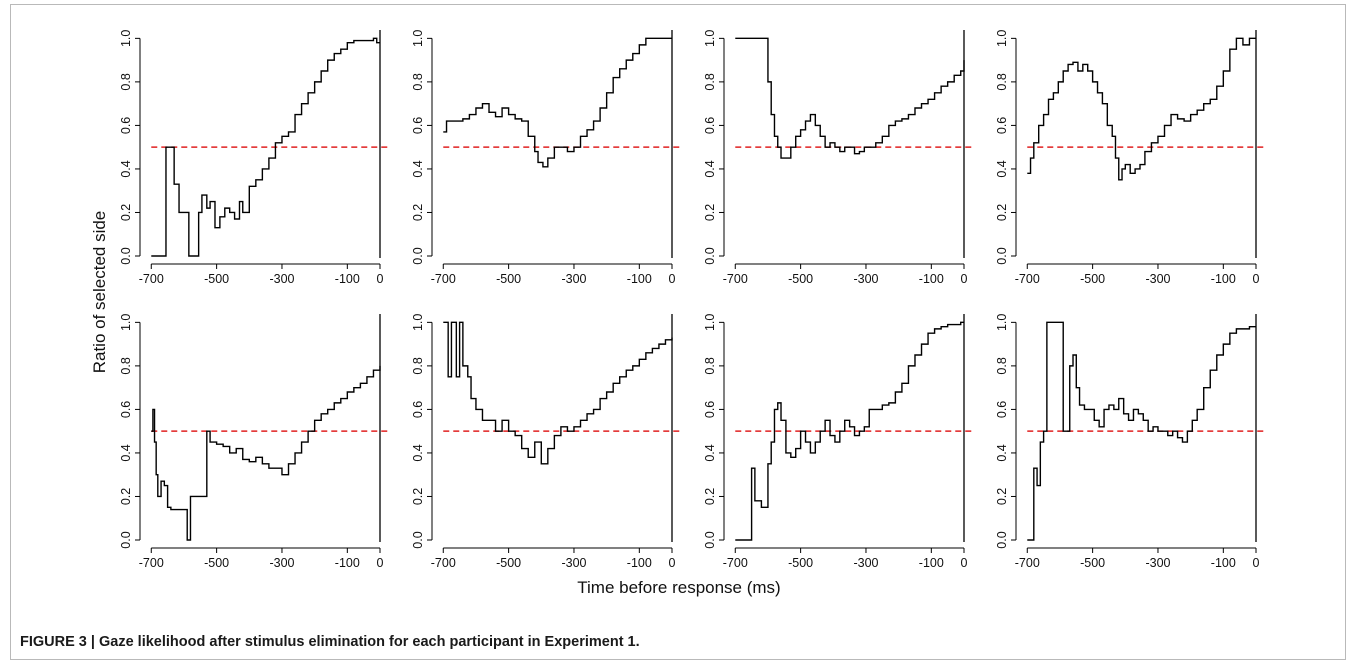  I want to click on panel-7-y-tick-label: 0.6, so click(710, 409).